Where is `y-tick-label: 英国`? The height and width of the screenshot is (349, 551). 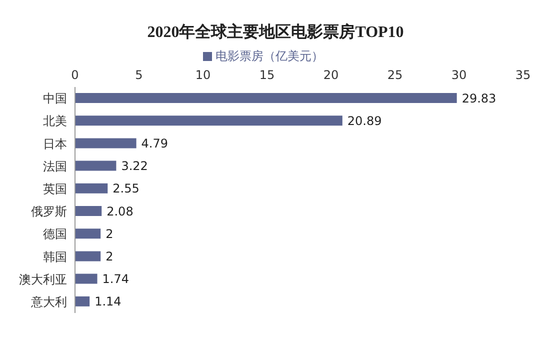
y-tick-label: 英国 is located at coordinates (55, 189).